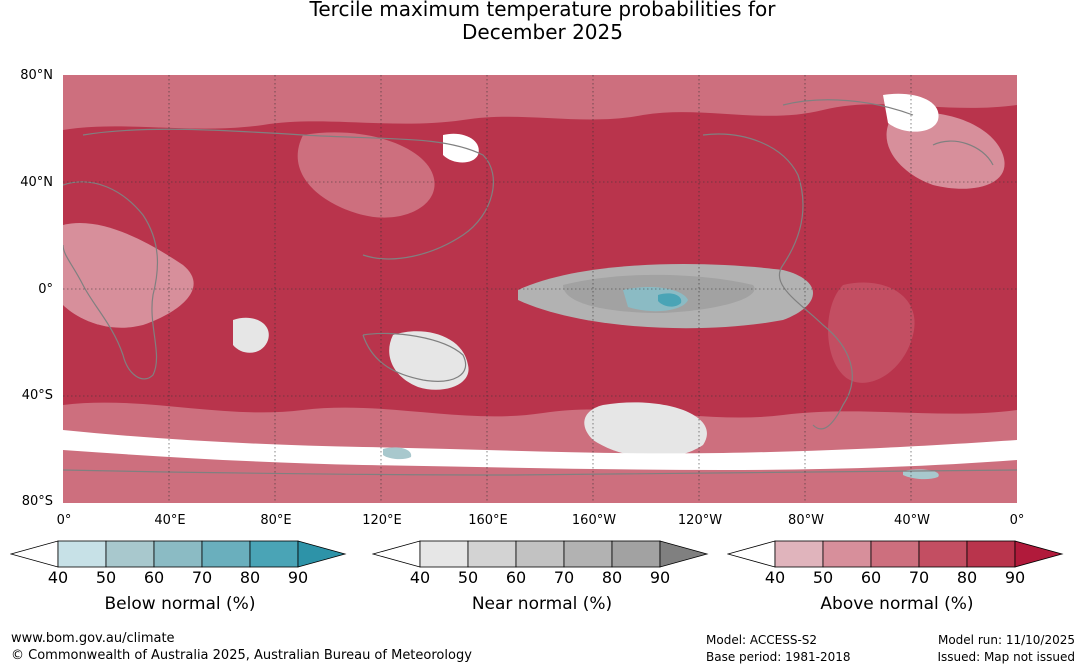 The image size is (1085, 667). Describe the element at coordinates (45, 289) in the screenshot. I see `lat-label-0: 0°` at that location.